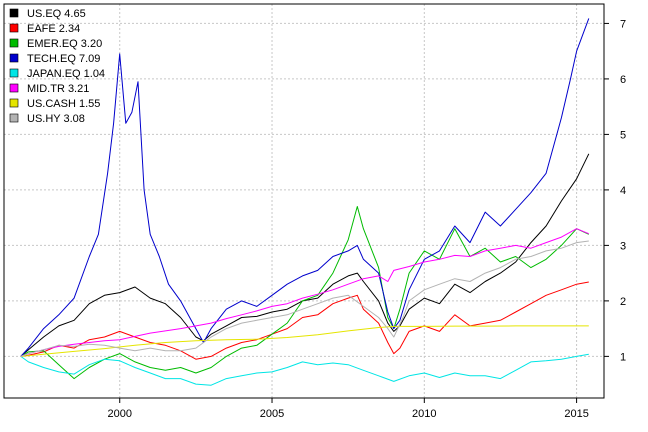  I want to click on y-tick-label: 5, so click(623, 135).